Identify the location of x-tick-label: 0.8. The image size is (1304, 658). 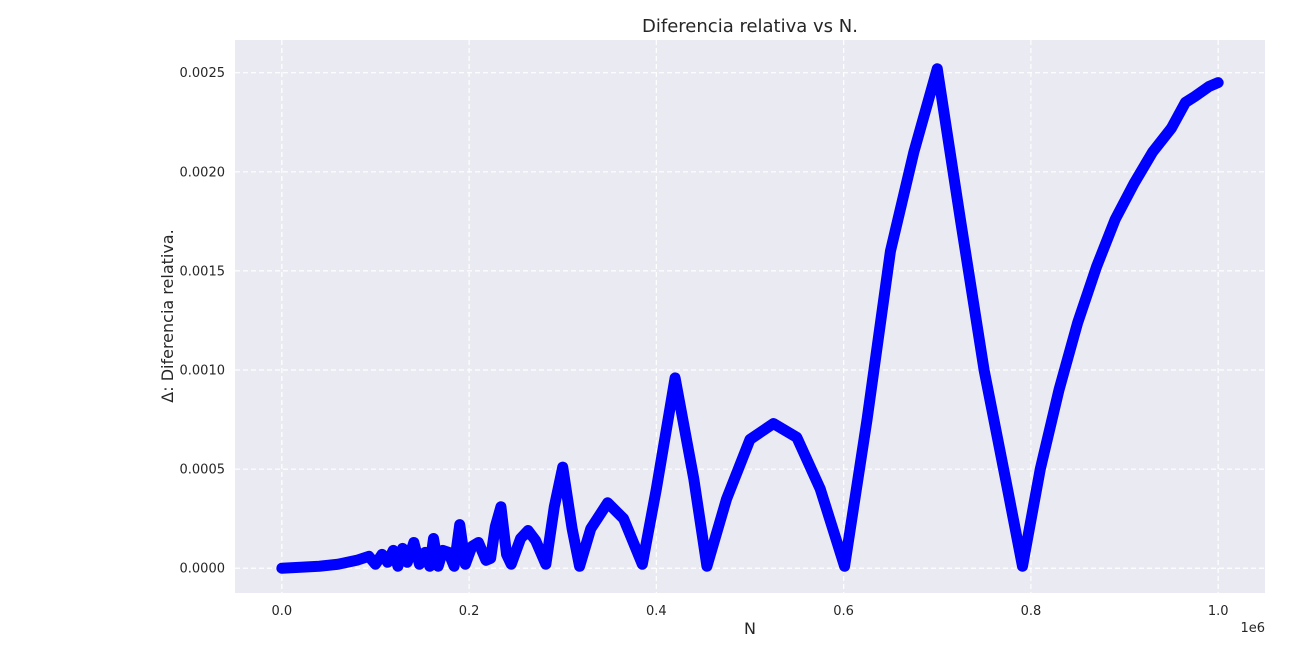
(1031, 611).